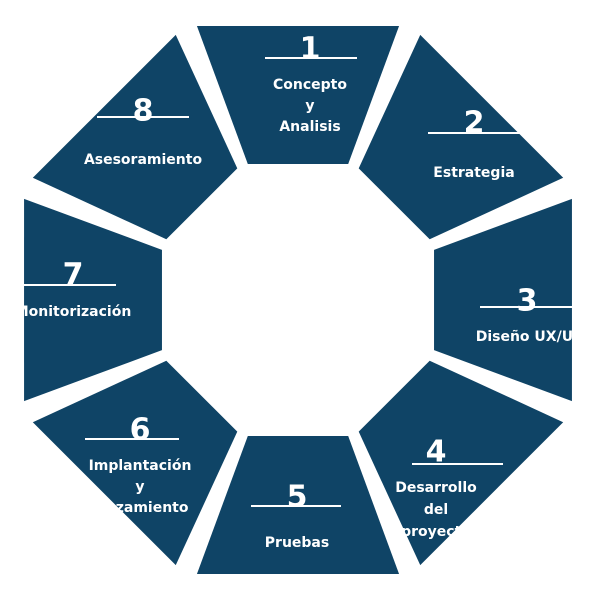 This screenshot has width=600, height=600. What do you see at coordinates (436, 510) in the screenshot?
I see `segment-4-label-line: del` at bounding box center [436, 510].